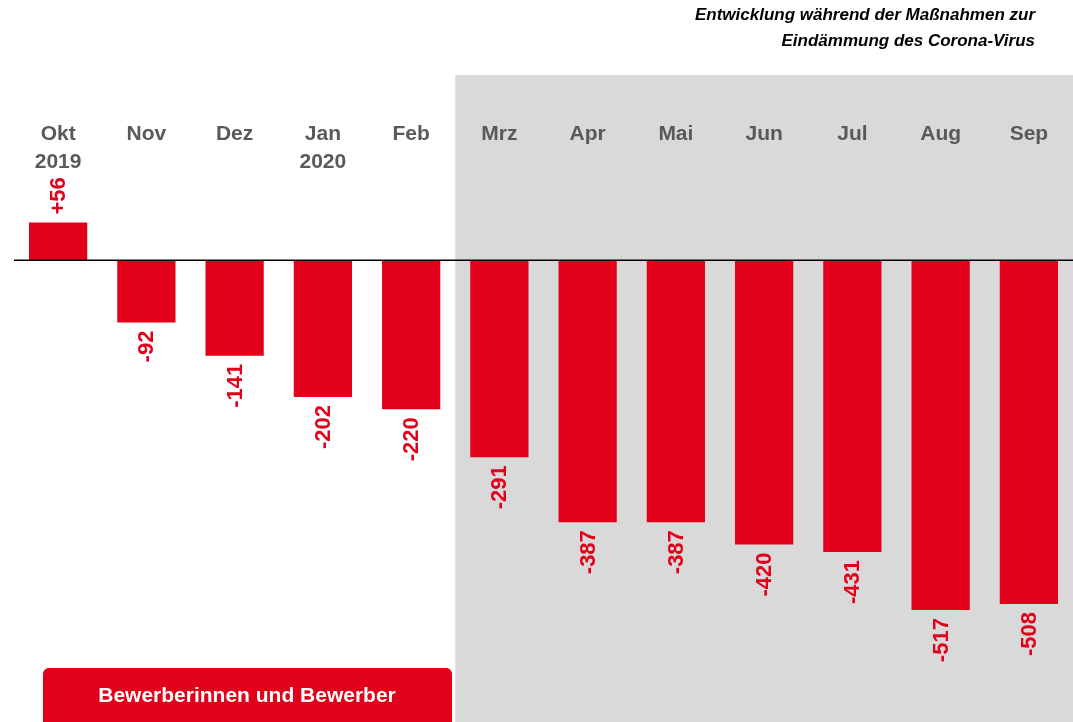 The width and height of the screenshot is (1073, 722). What do you see at coordinates (58, 146) in the screenshot?
I see `x-tick-label: Okt 2019` at bounding box center [58, 146].